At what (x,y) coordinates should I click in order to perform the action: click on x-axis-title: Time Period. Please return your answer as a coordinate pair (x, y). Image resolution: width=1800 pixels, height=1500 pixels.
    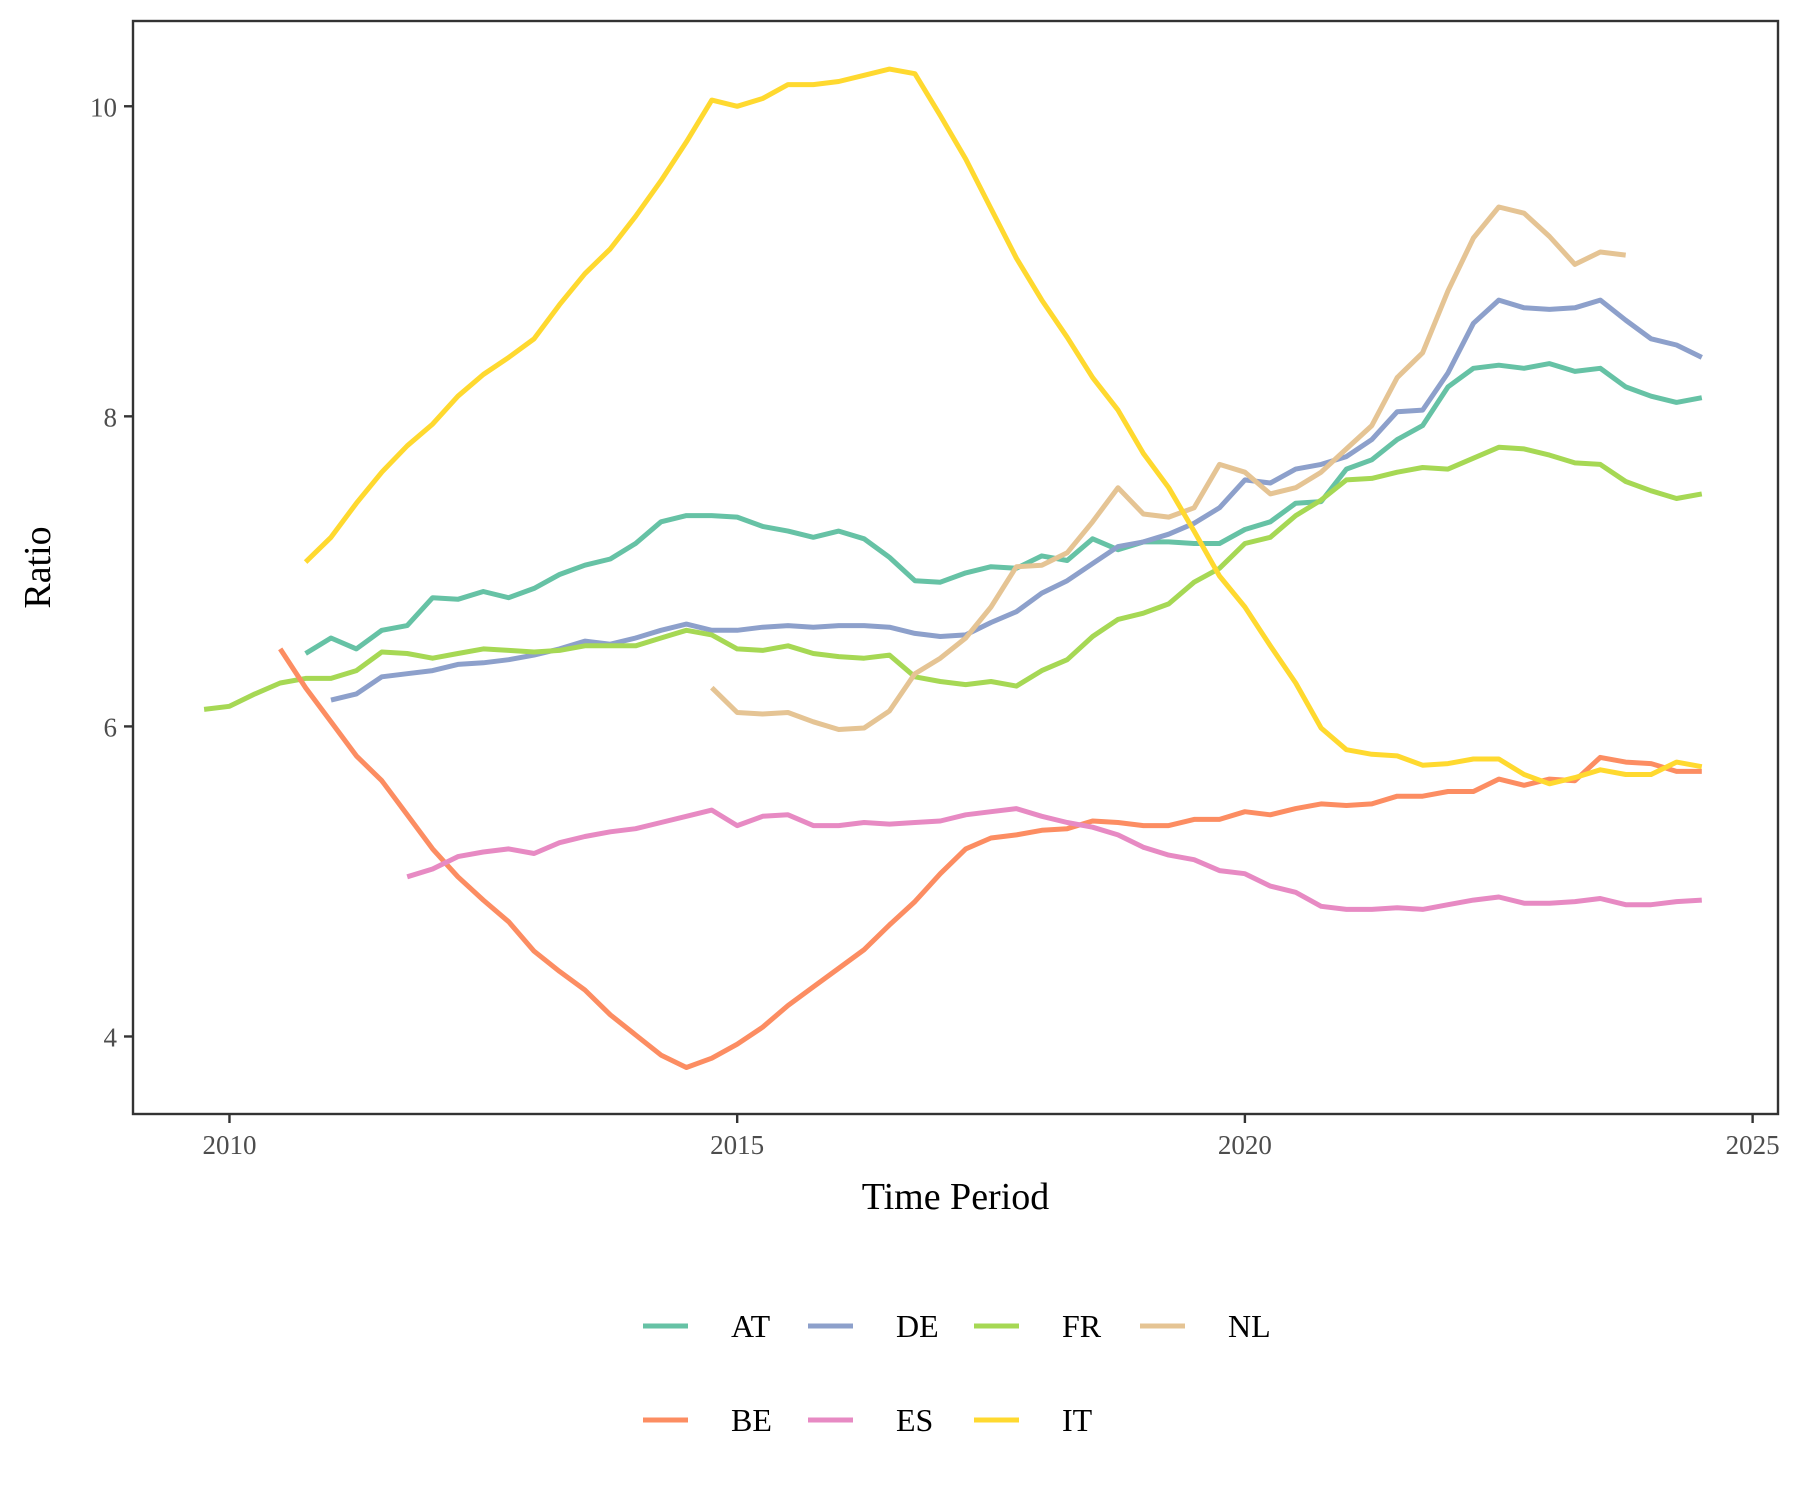
    Looking at the image, I should click on (956, 1197).